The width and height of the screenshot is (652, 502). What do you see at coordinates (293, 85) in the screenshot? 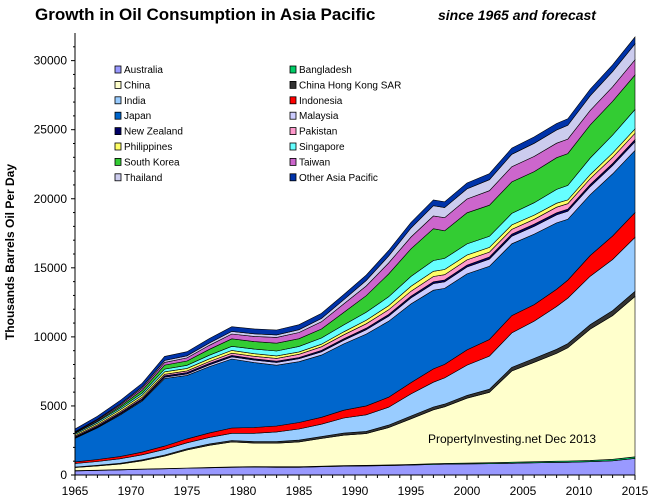
I see `legend-swatch-china-hong-kong-sar` at bounding box center [293, 85].